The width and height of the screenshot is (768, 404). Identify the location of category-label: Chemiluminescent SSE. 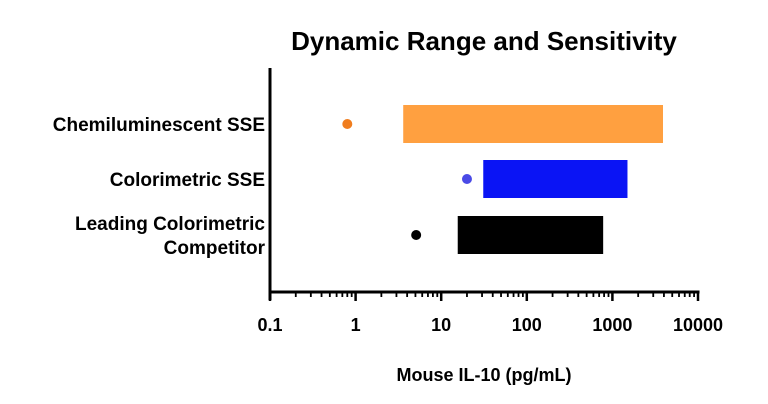
(159, 125).